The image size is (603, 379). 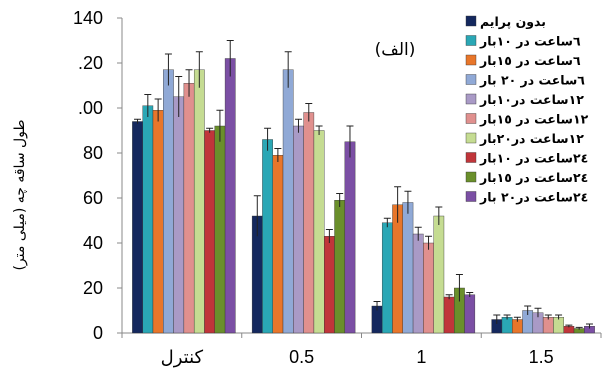 I want to click on y-tick-label: 140, so click(x=88, y=18).